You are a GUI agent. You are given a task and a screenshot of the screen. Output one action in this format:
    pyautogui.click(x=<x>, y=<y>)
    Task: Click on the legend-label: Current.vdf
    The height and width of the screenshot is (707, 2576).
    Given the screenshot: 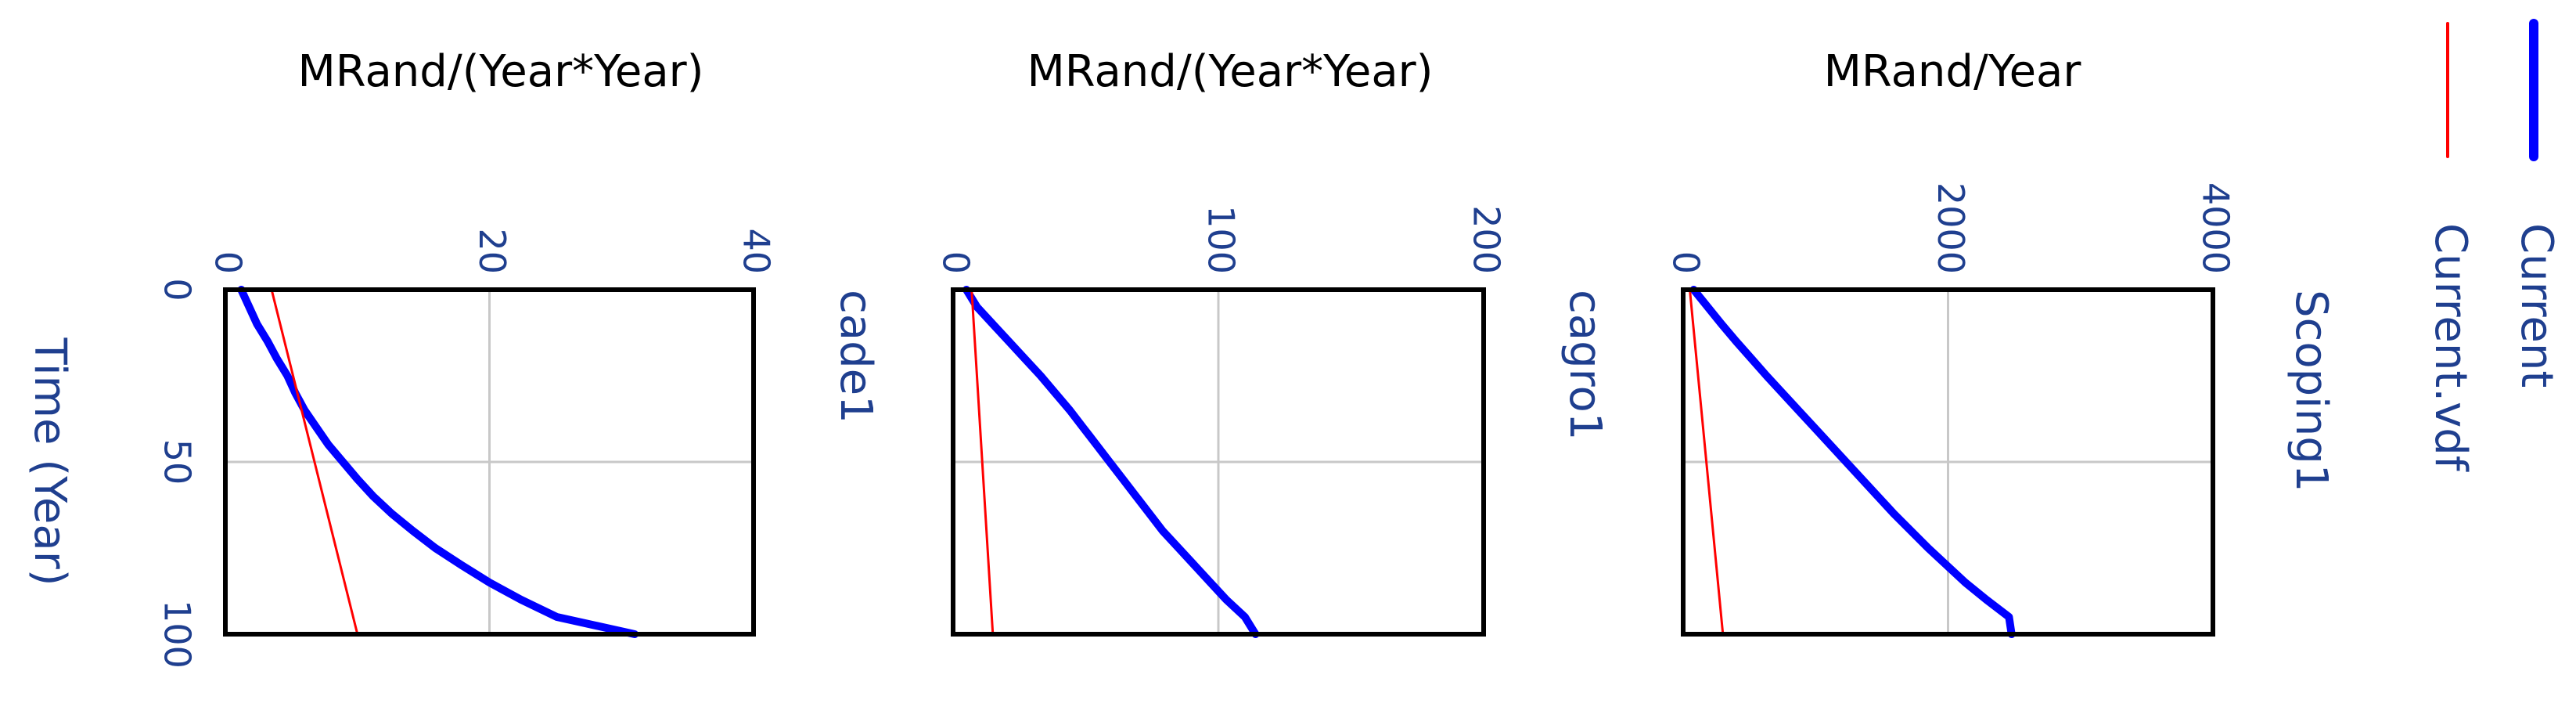 What is the action you would take?
    pyautogui.click(x=2450, y=347)
    